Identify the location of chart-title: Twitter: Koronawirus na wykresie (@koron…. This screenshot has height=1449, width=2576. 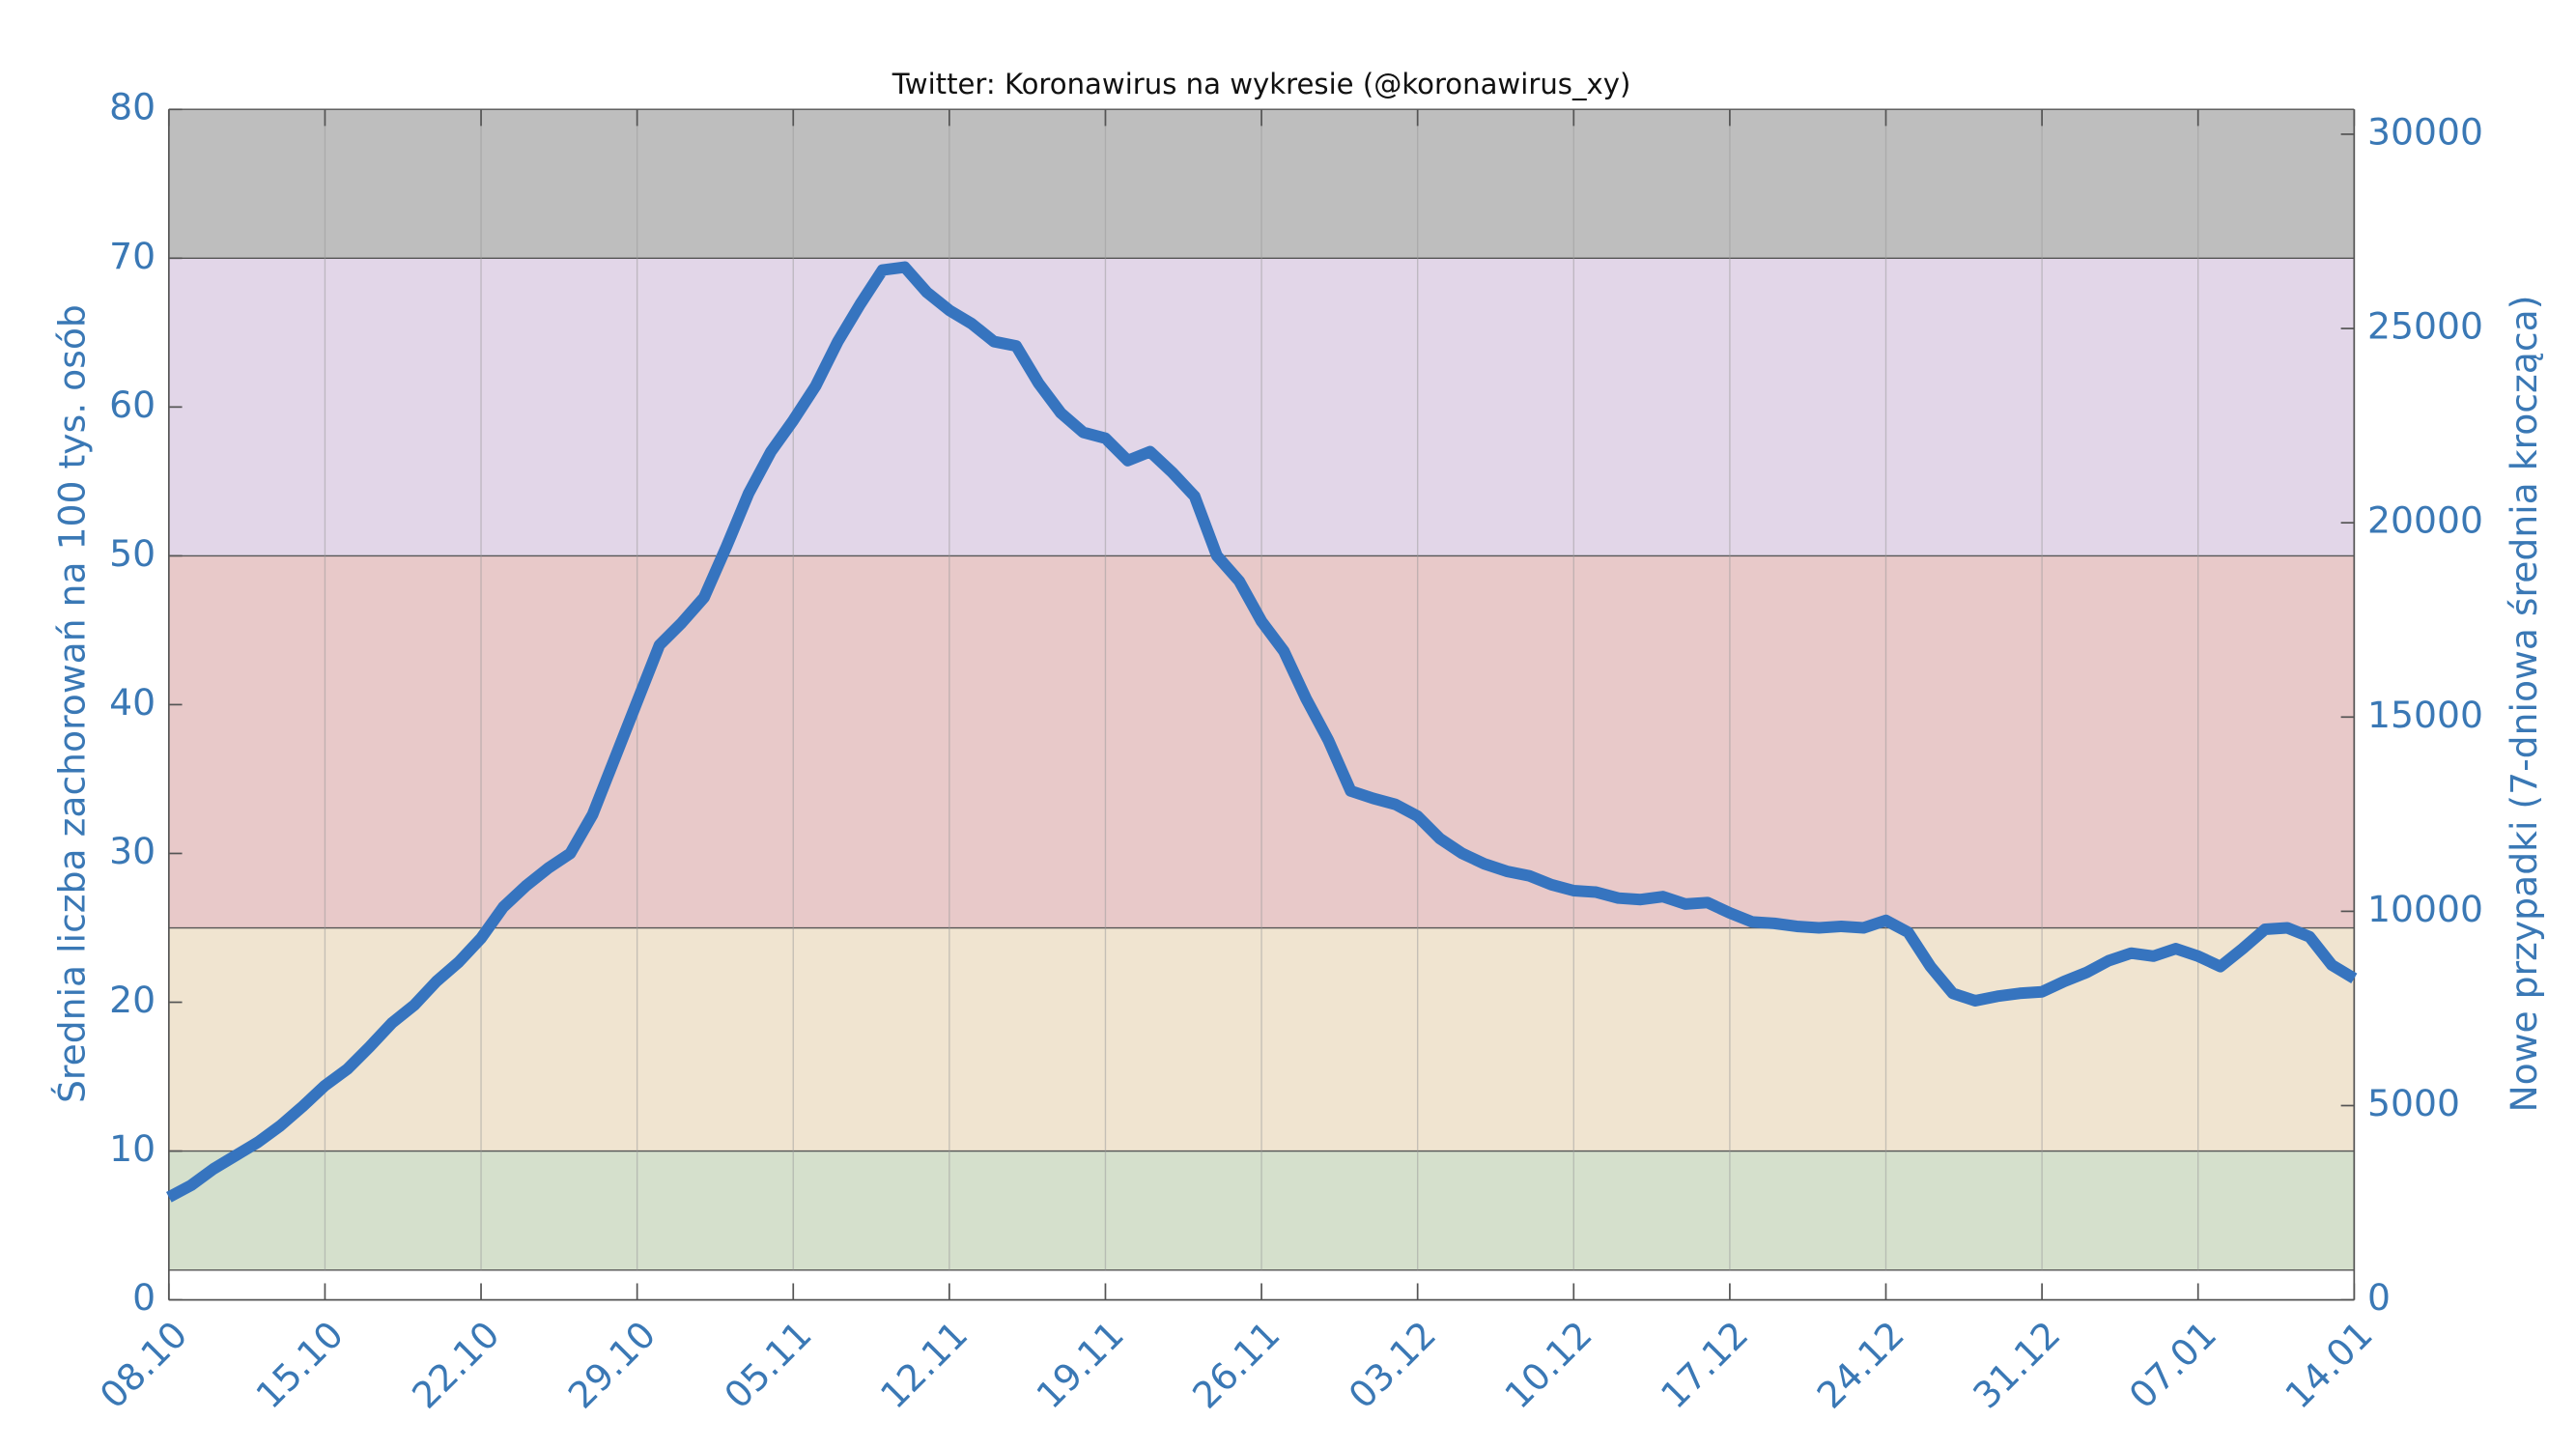
(1261, 84).